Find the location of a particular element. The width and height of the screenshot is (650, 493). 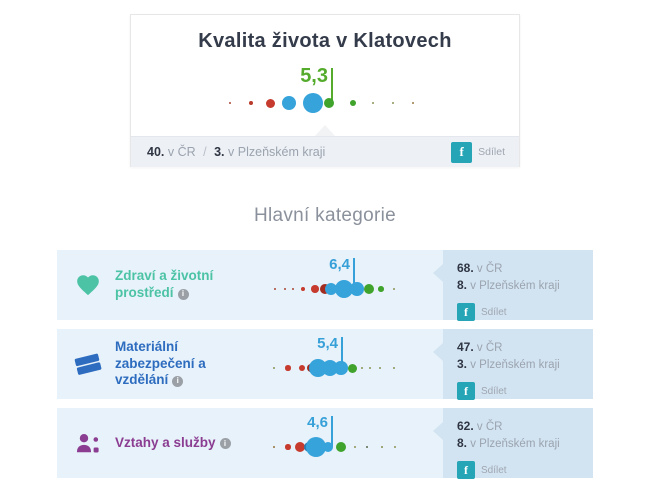

category-name: Vztahy a služby is located at coordinates (165, 442).